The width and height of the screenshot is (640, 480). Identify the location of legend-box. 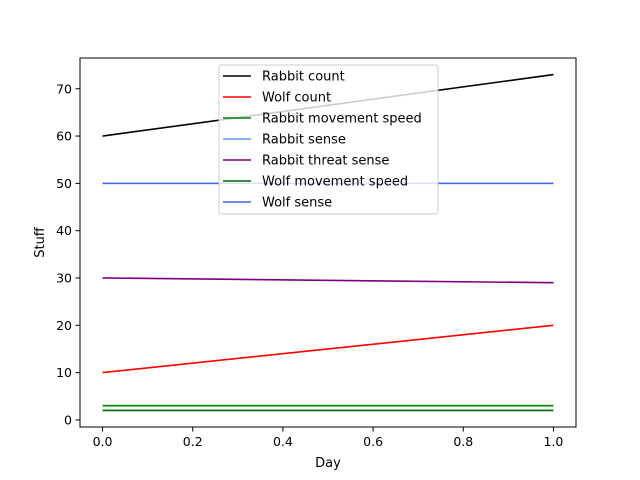
(328, 139).